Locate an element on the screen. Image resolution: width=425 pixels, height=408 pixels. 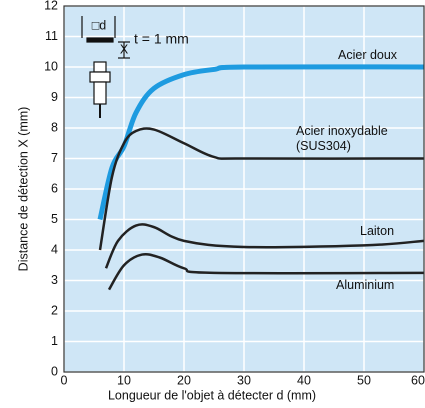
sensor-icon is located at coordinates (105, 67).